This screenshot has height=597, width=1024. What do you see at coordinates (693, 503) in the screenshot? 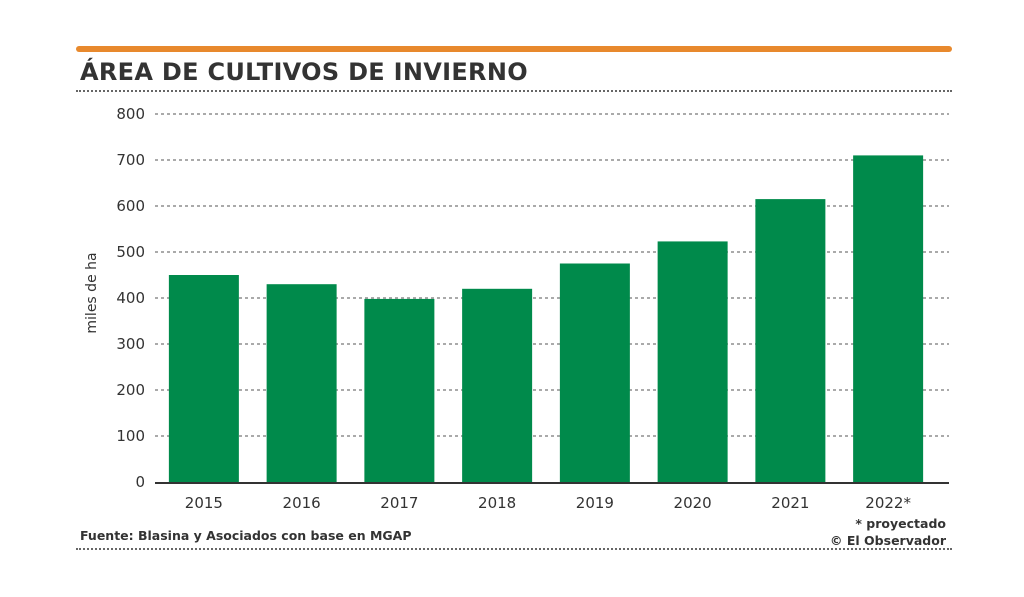
I see `x-tick-label: 2020` at bounding box center [693, 503].